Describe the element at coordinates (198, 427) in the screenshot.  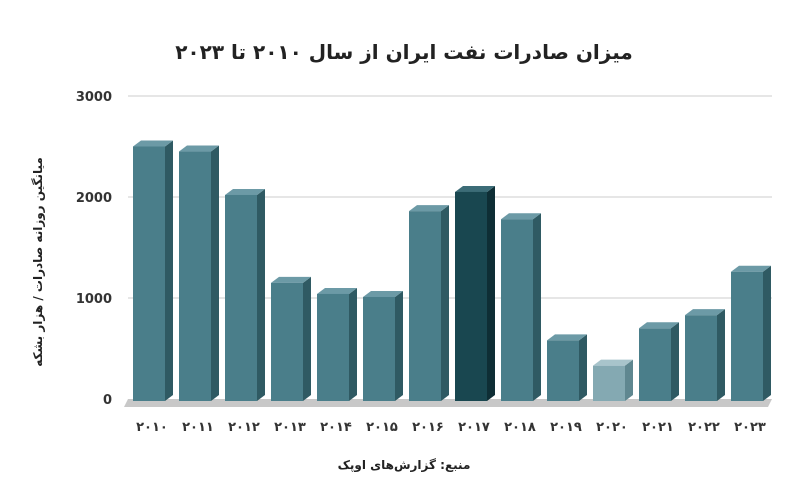
I see `x-tick-label: ۲۰۱۱` at that location.